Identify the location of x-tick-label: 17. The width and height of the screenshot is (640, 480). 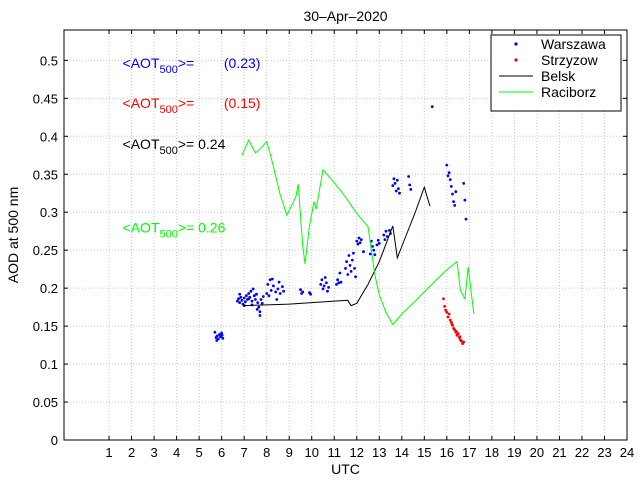
(469, 452).